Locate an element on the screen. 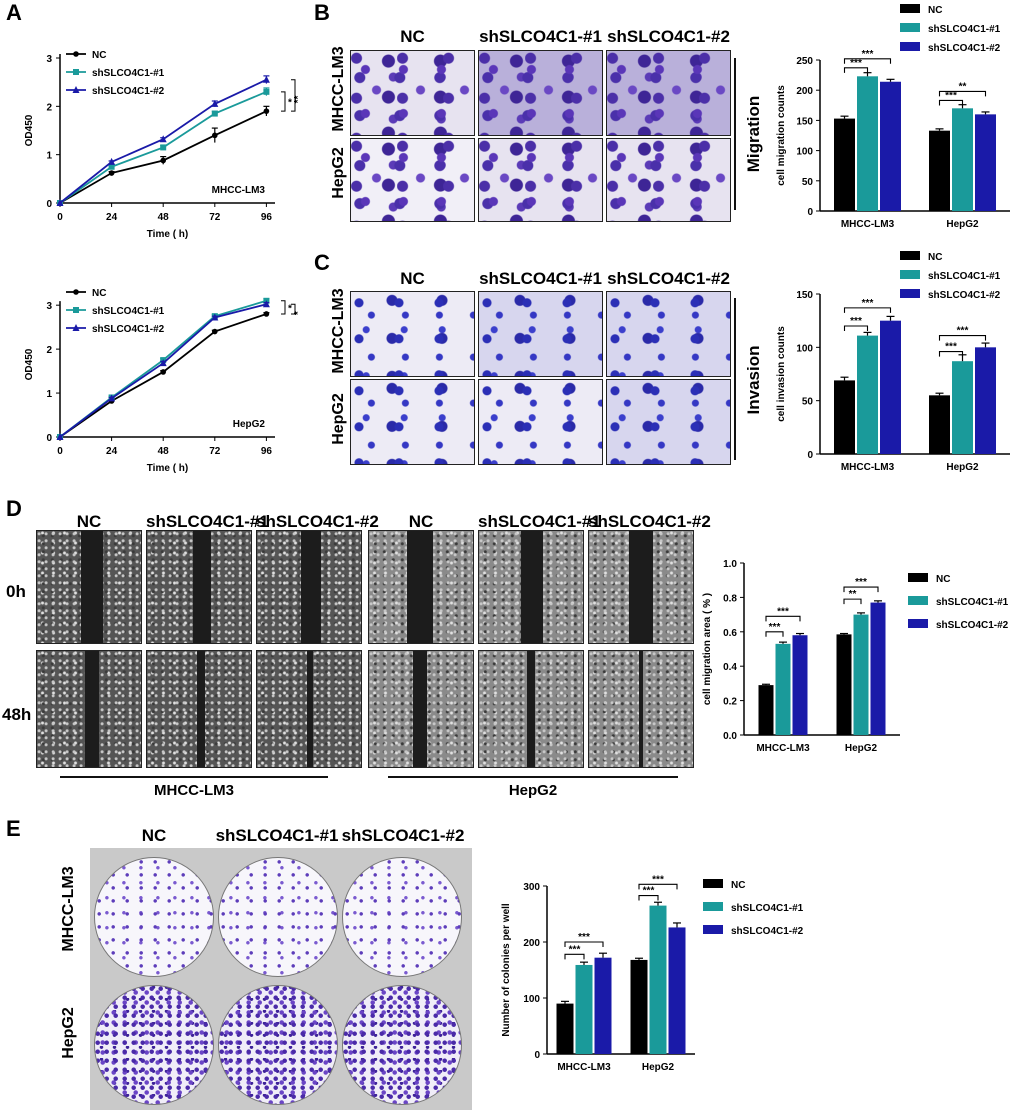 The image size is (1020, 1115). wound-hepg2-nc-48h is located at coordinates (421, 709).